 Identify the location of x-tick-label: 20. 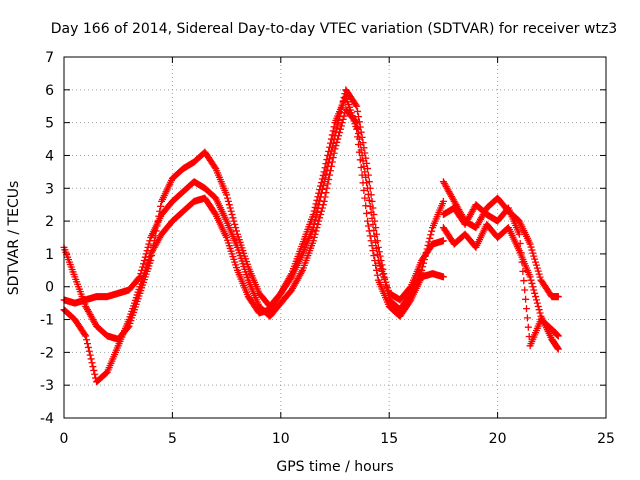
(498, 439).